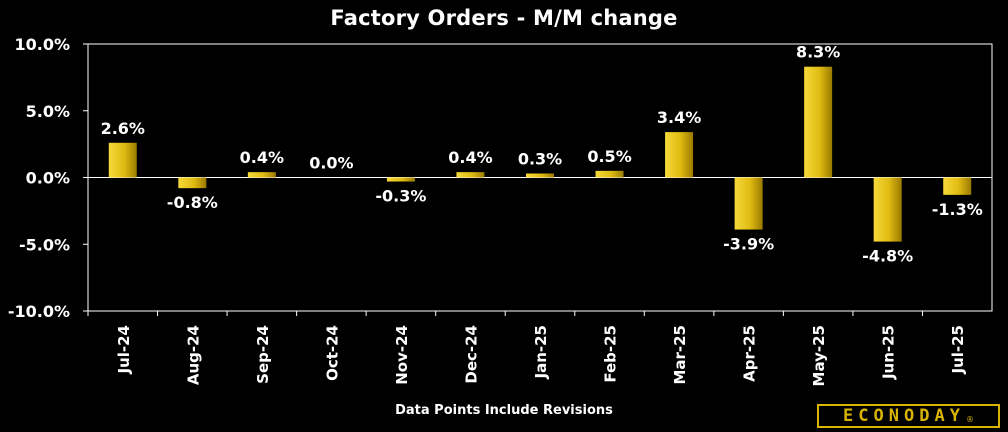 Image resolution: width=1008 pixels, height=432 pixels. Describe the element at coordinates (263, 354) in the screenshot. I see `category-label: Sep-24` at that location.